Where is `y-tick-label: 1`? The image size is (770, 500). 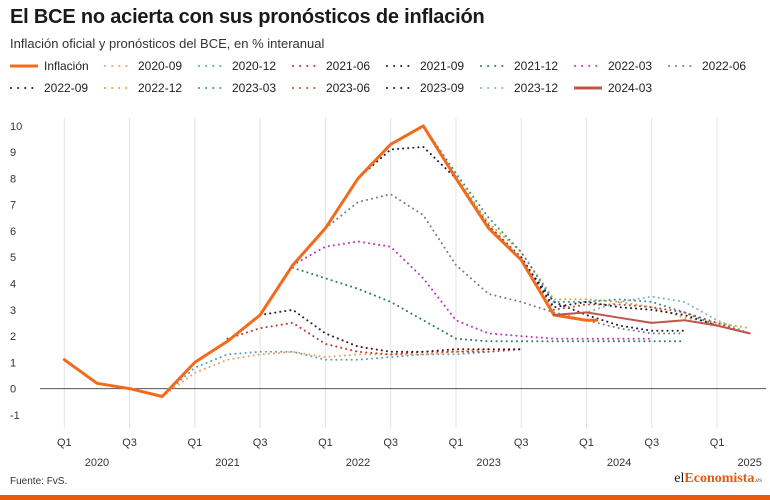
y-tick-label: 1 is located at coordinates (13, 363).